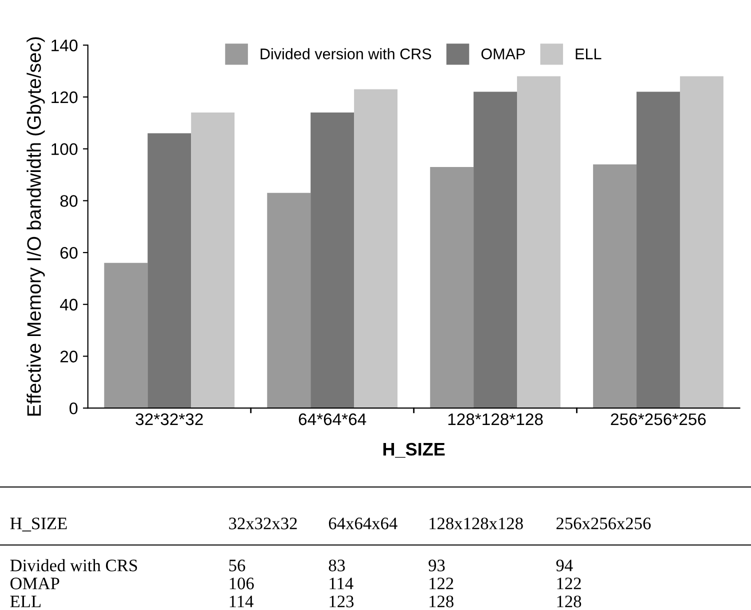 Image resolution: width=751 pixels, height=610 pixels. I want to click on text: 83, so click(336, 566).